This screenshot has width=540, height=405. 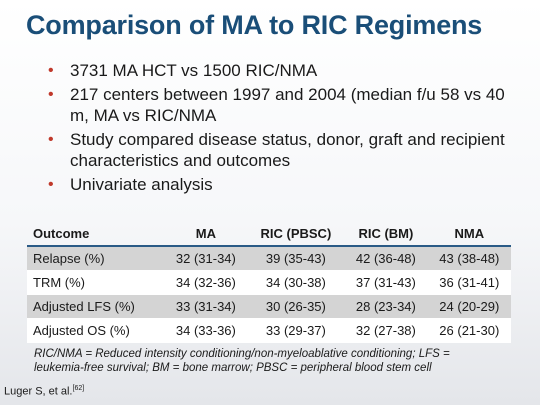 I want to click on row-label: TRM (%), so click(x=59, y=282).